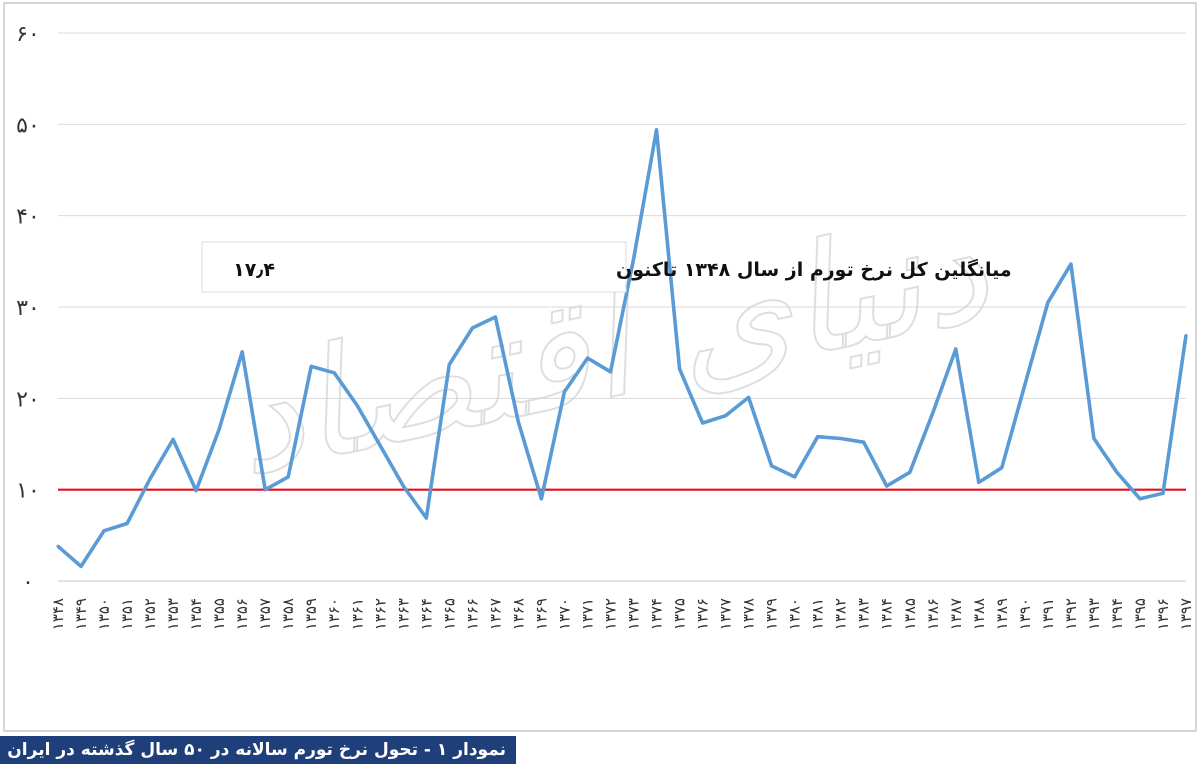 The width and height of the screenshot is (1200, 766). Describe the element at coordinates (380, 614) in the screenshot. I see `x-tick-label: ۱۳۶۲` at that location.